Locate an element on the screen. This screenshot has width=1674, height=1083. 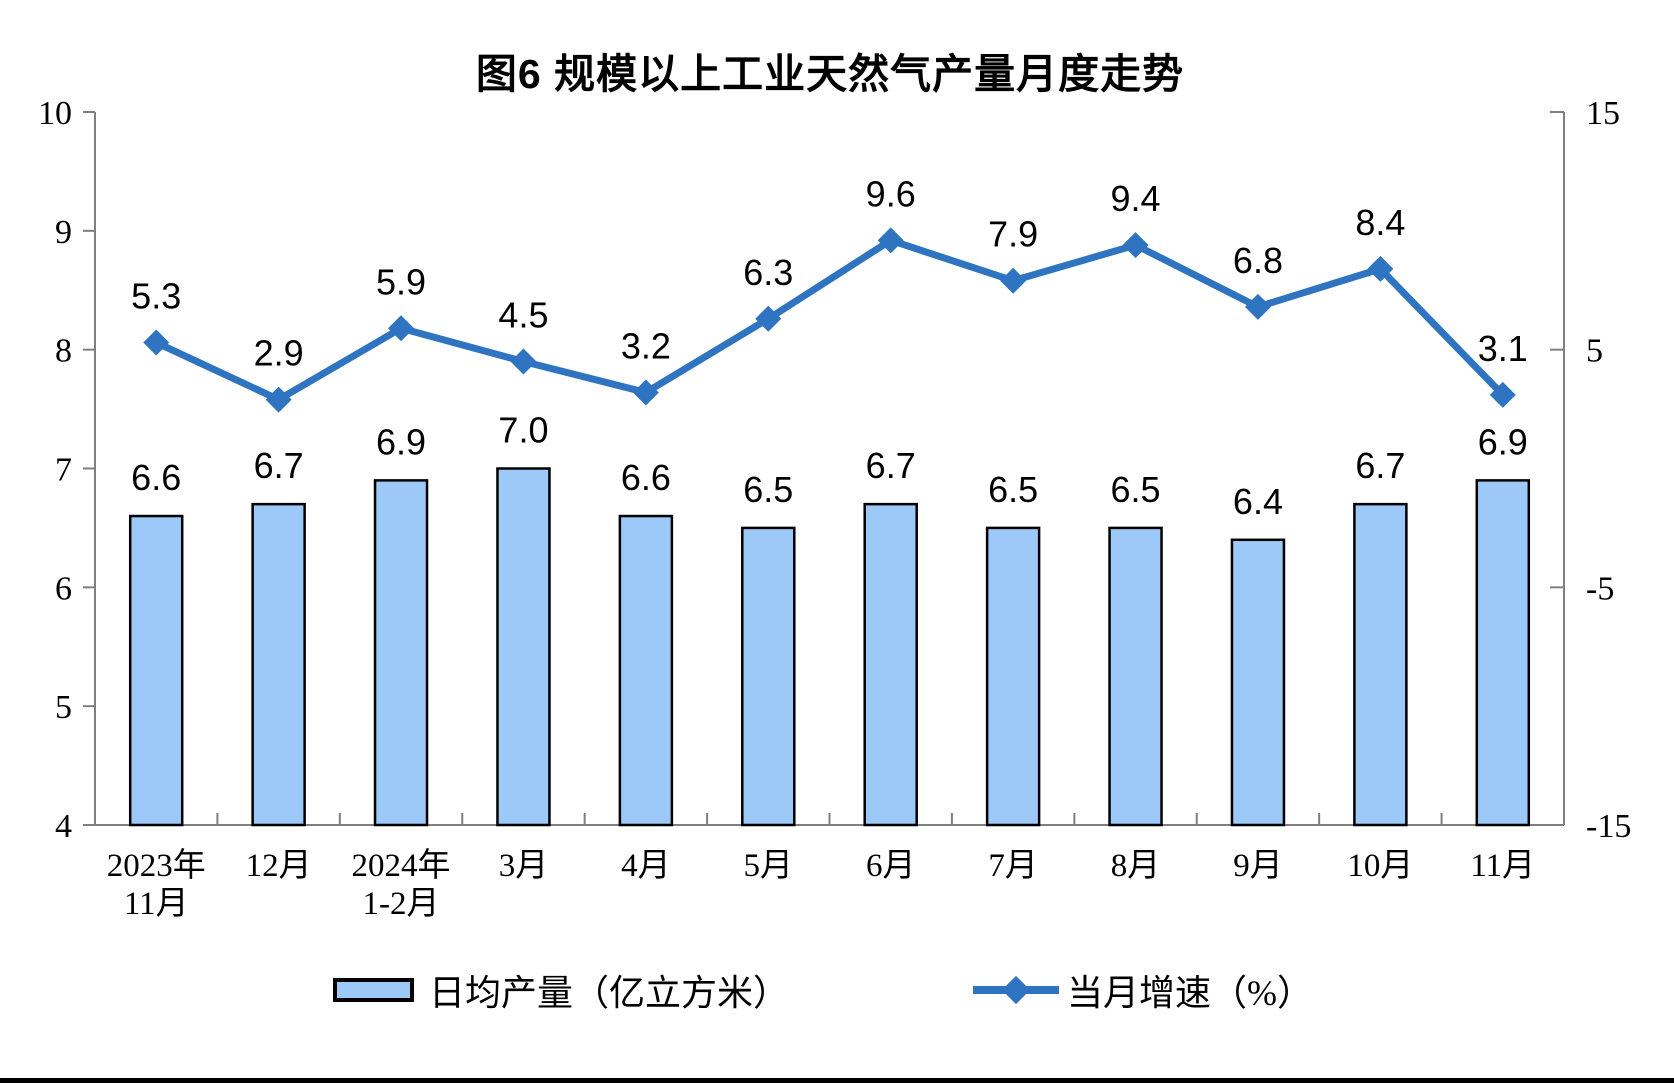
line-value-label: 9.6 is located at coordinates (891, 193).